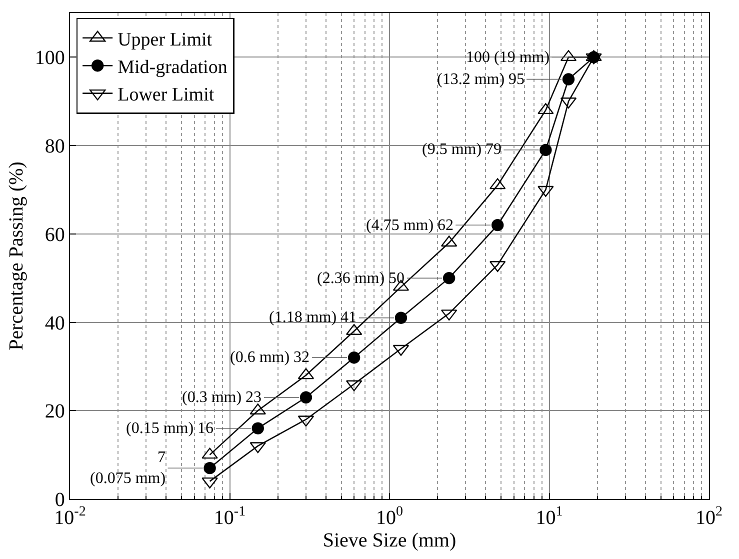 This screenshot has width=739, height=559. What do you see at coordinates (49, 58) in the screenshot?
I see `y-tick-label: 100` at bounding box center [49, 58].